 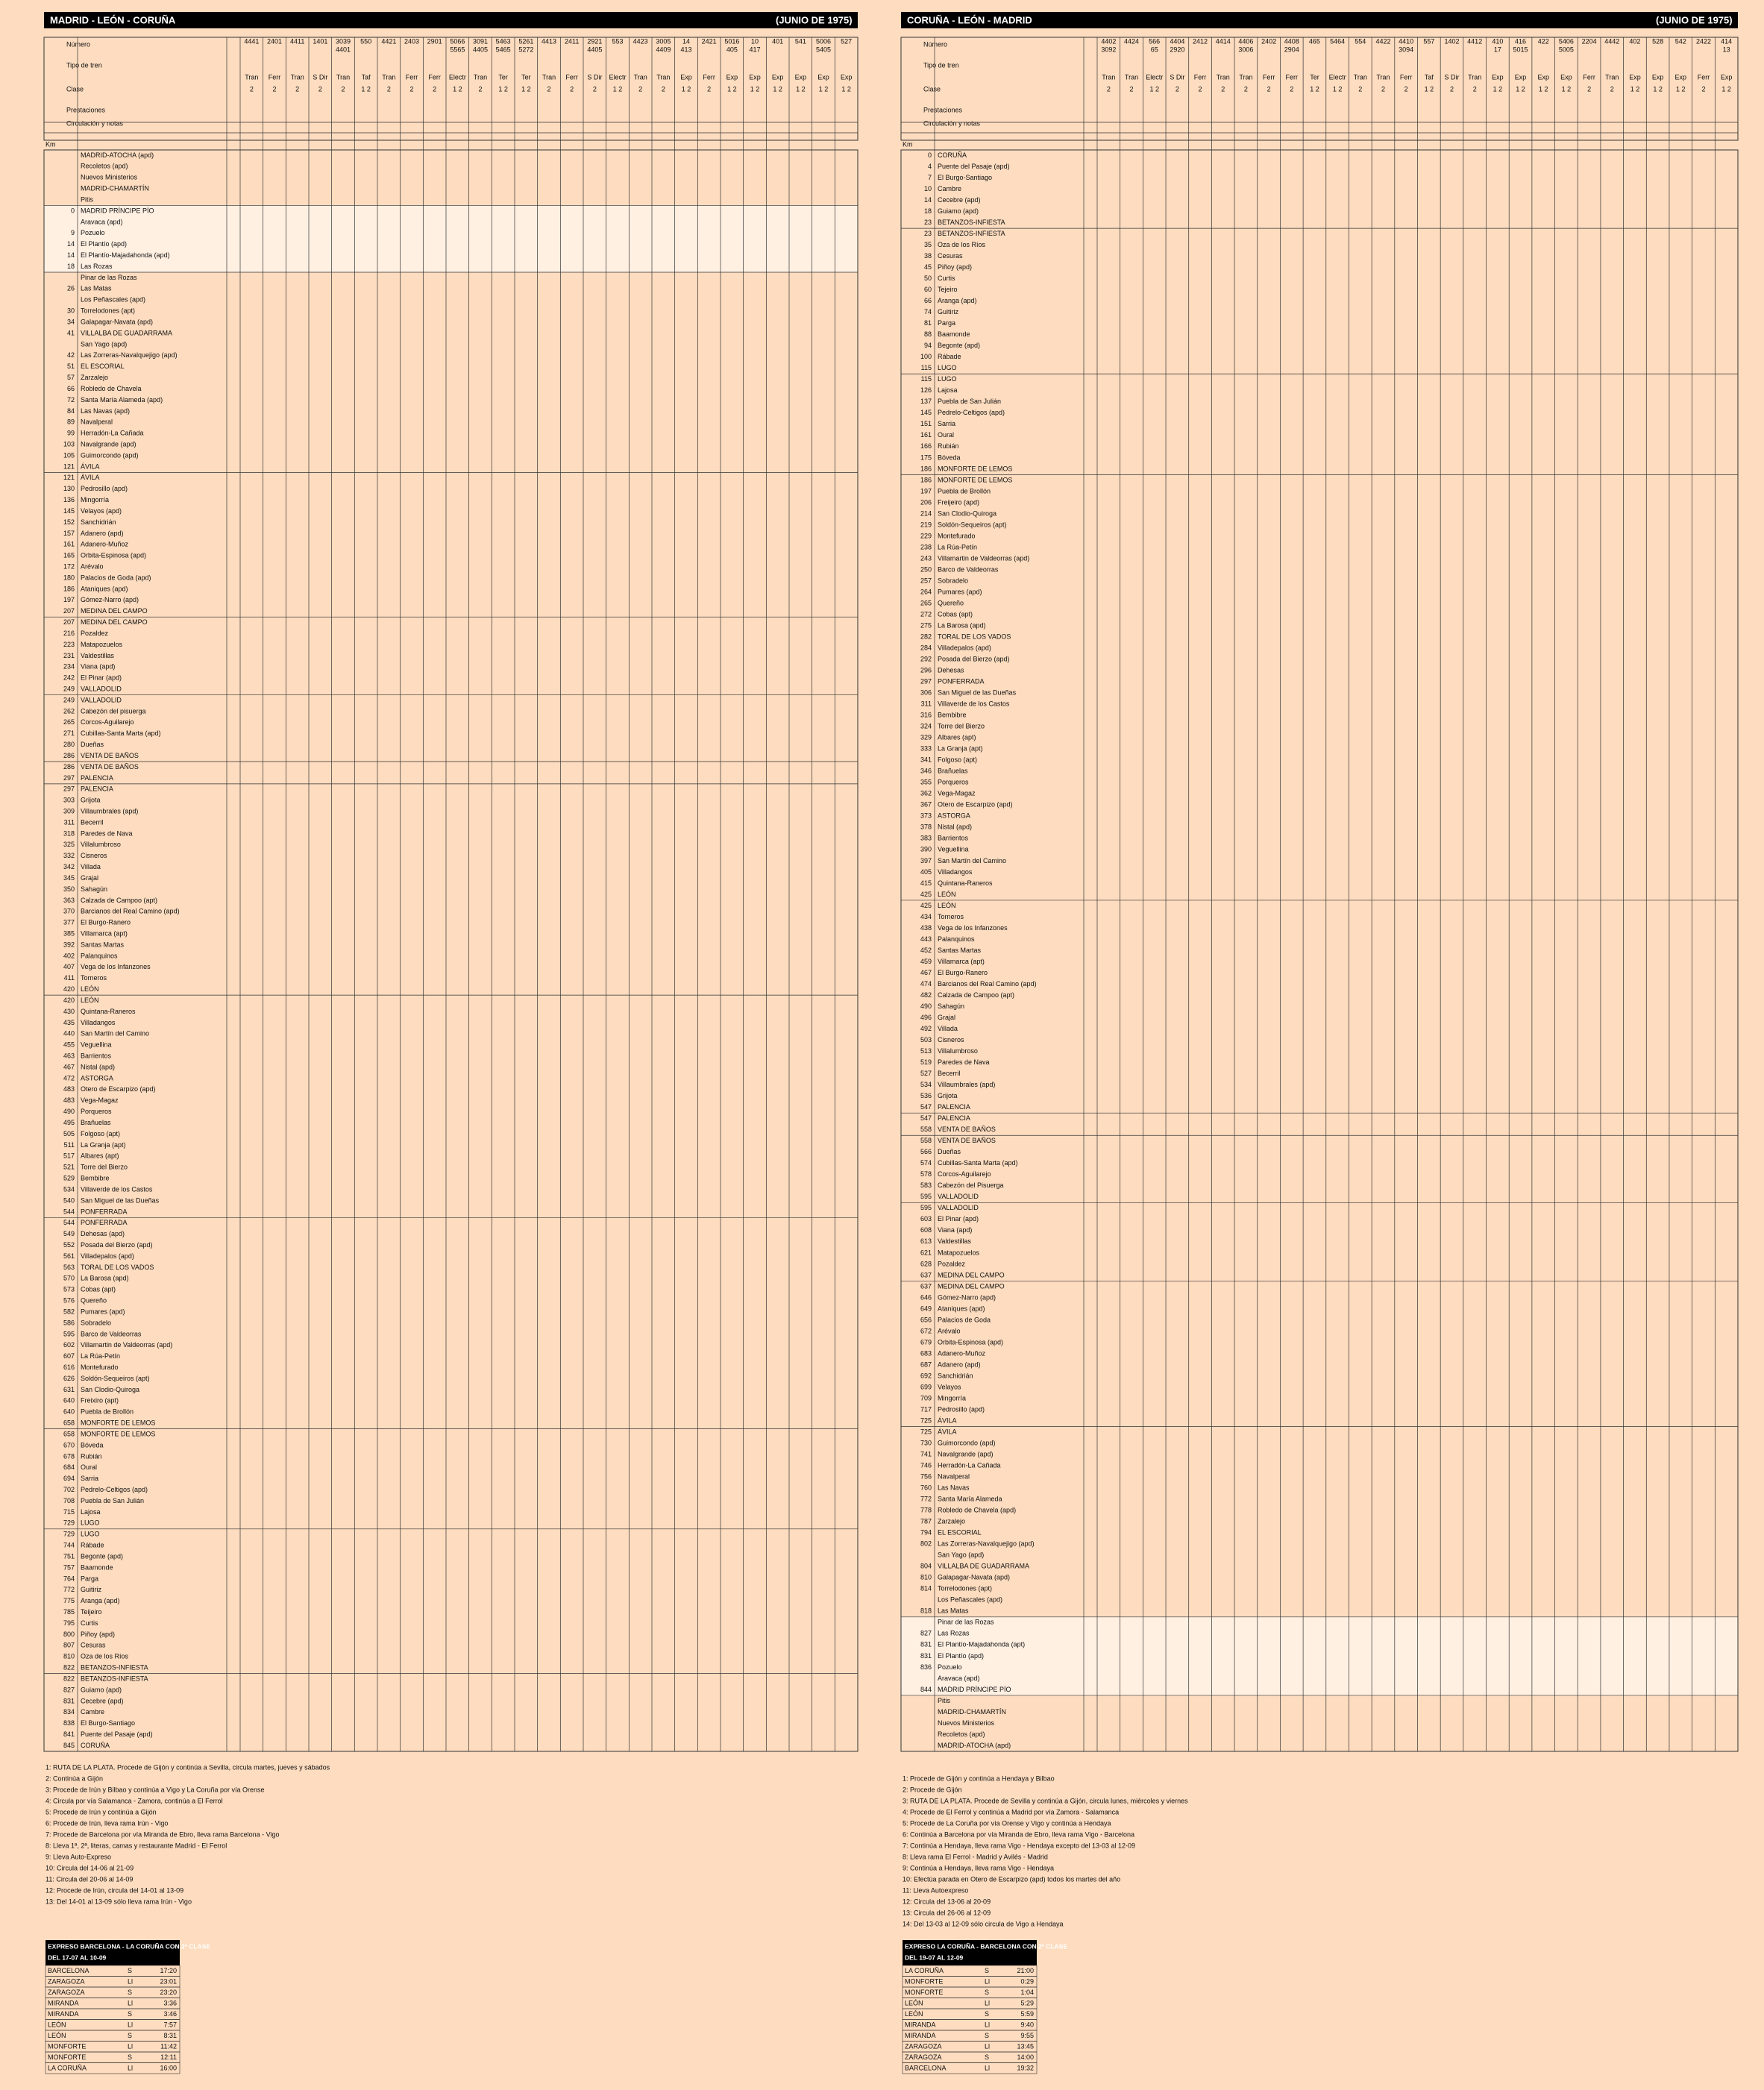 I want to click on train-number: 4408, so click(x=1291, y=41).